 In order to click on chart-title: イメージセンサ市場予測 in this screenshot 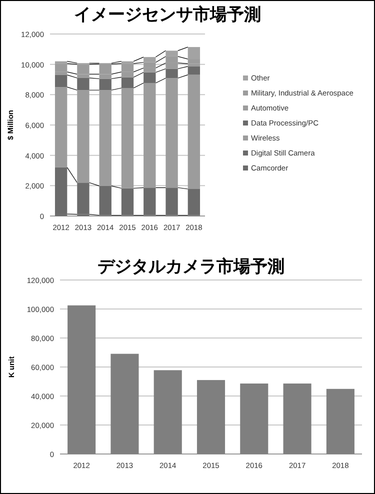, I will do `click(167, 14)`.